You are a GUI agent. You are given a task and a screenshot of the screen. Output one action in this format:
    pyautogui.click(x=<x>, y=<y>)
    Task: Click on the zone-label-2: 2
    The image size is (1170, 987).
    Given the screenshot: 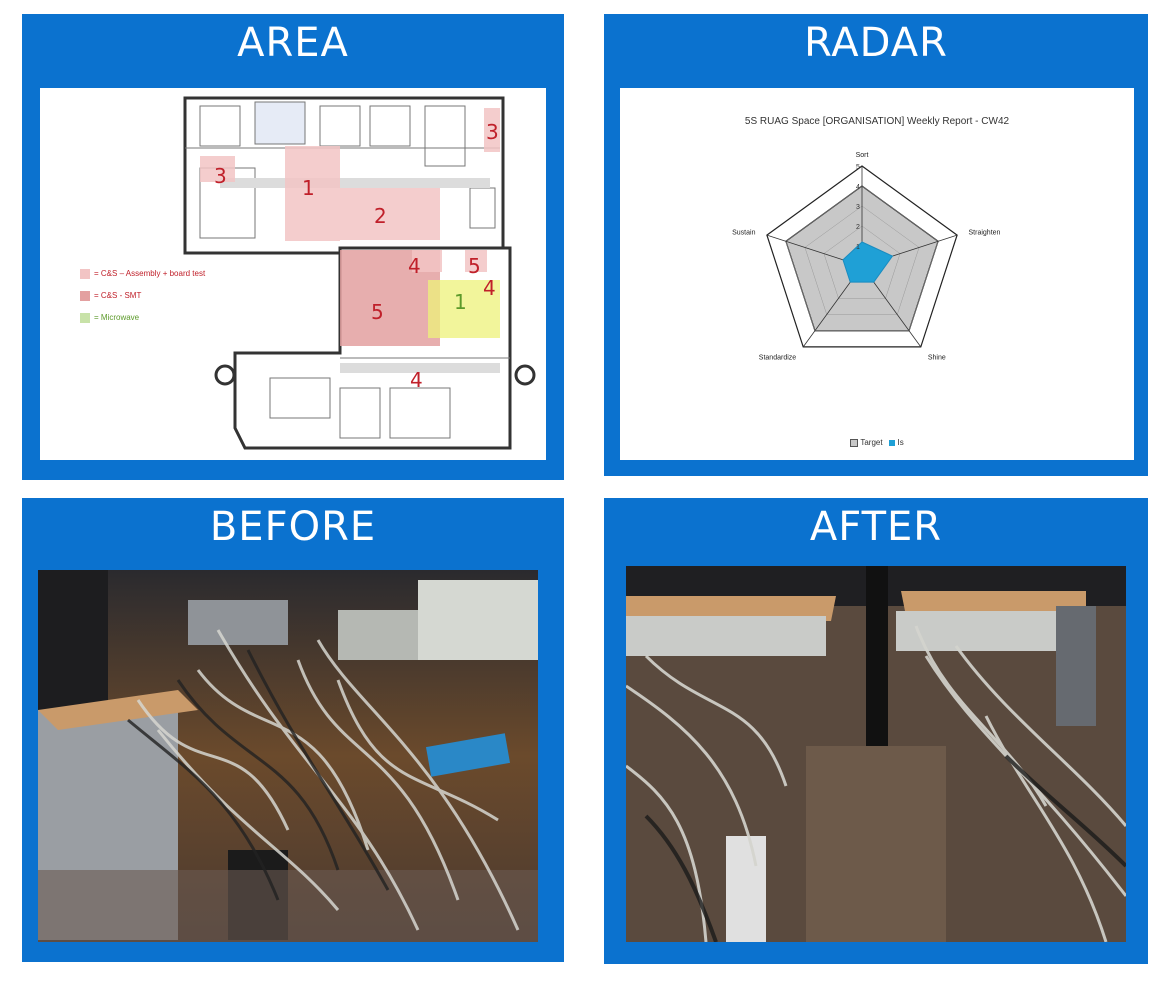 What is the action you would take?
    pyautogui.click(x=380, y=216)
    